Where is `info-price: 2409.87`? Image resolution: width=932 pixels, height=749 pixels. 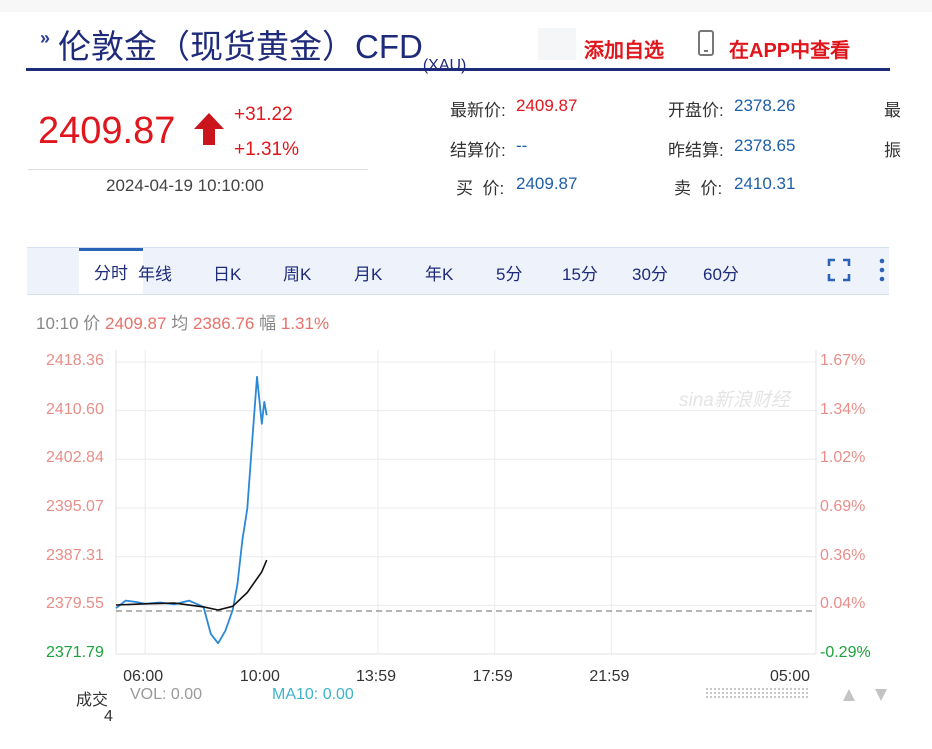 info-price: 2409.87 is located at coordinates (136, 323).